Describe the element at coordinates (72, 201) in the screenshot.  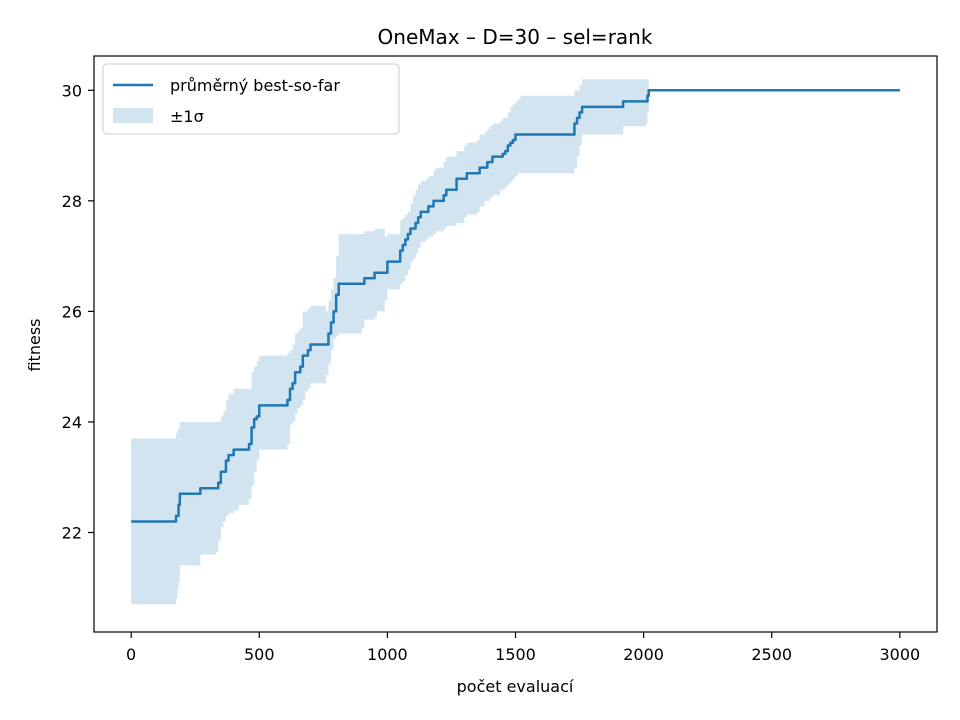
I see `y-tick-label: 28` at that location.